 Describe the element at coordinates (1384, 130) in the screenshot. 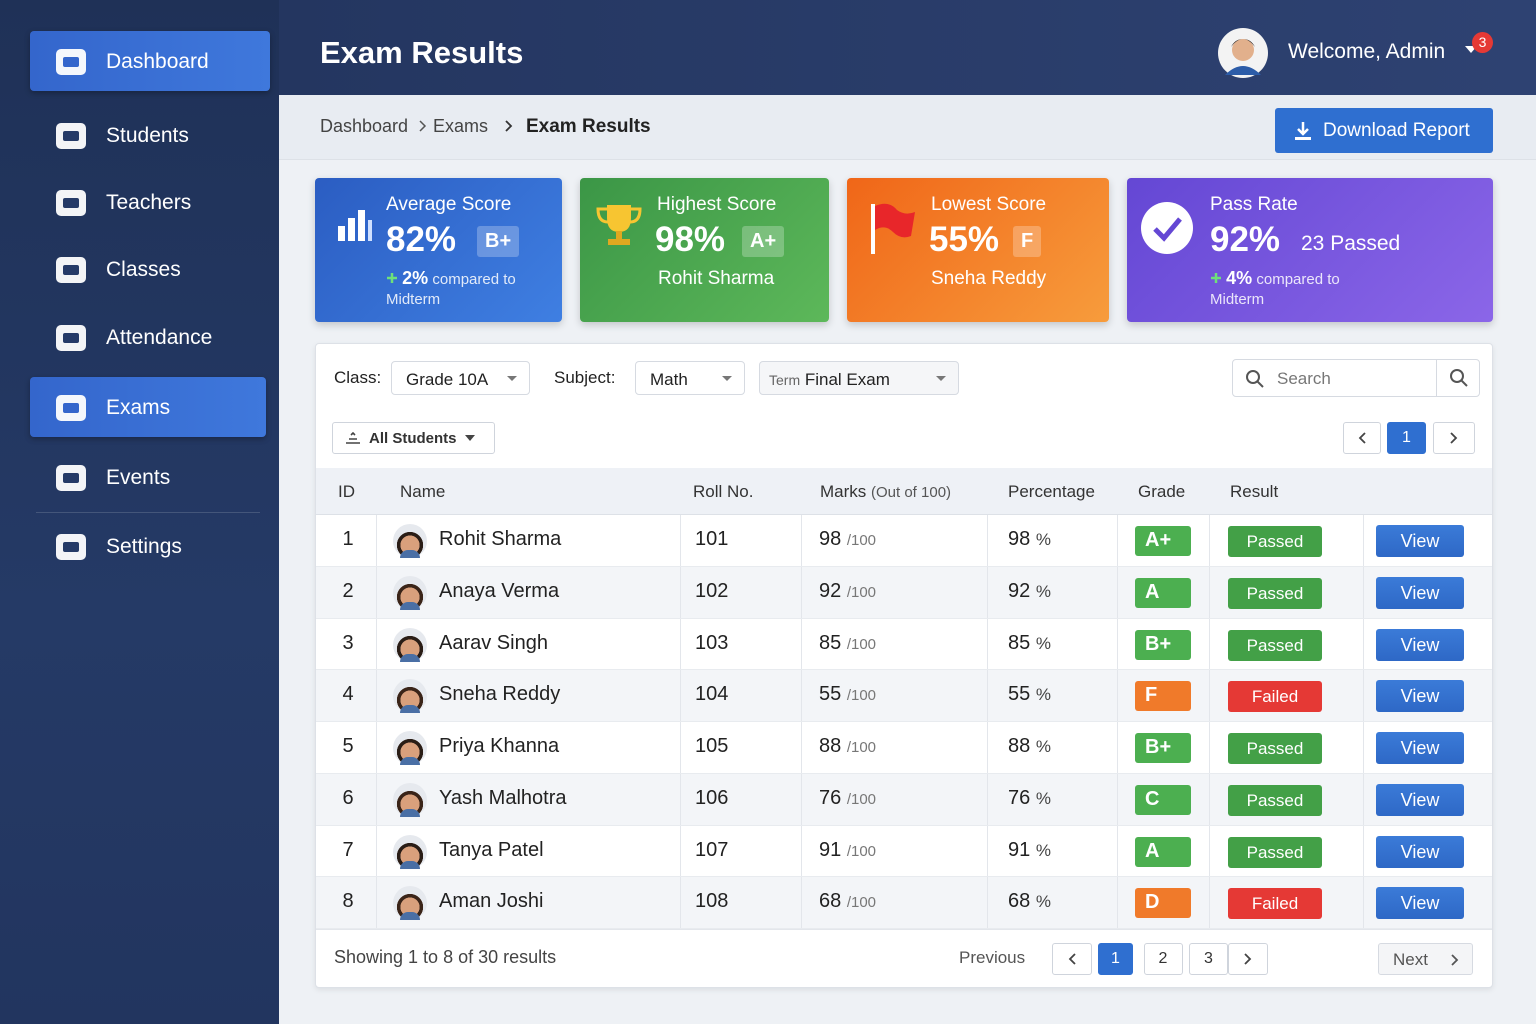

I see `download-button: Download Report` at that location.